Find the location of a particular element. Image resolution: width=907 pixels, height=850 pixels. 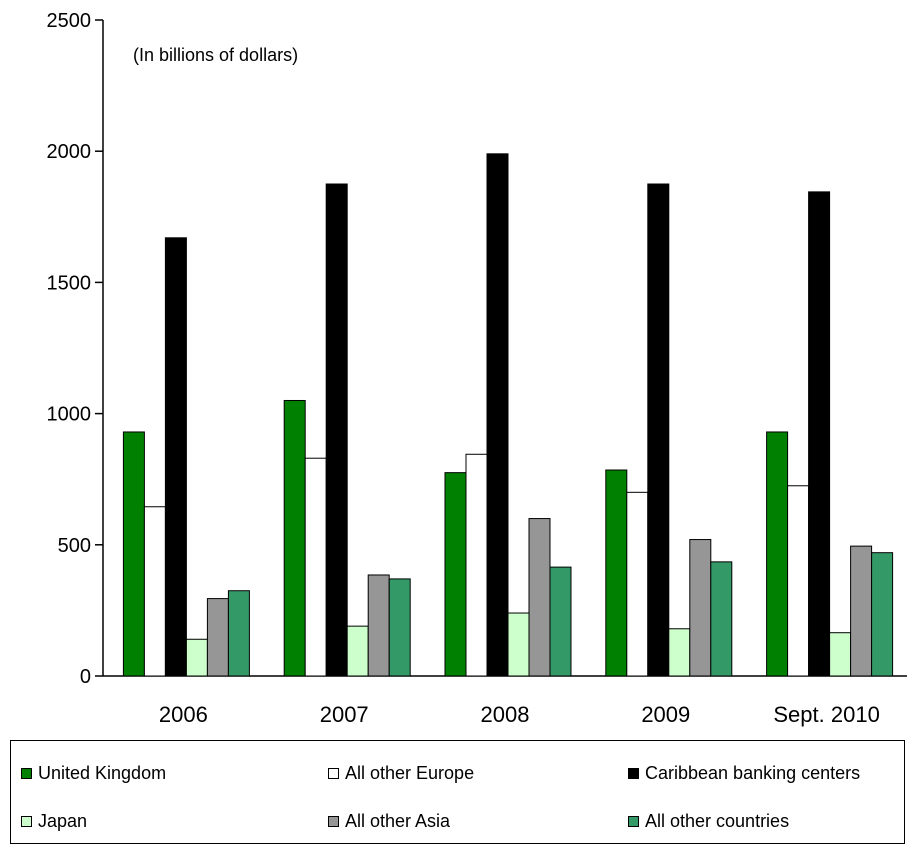

legend-item: All other countries is located at coordinates (708, 821).